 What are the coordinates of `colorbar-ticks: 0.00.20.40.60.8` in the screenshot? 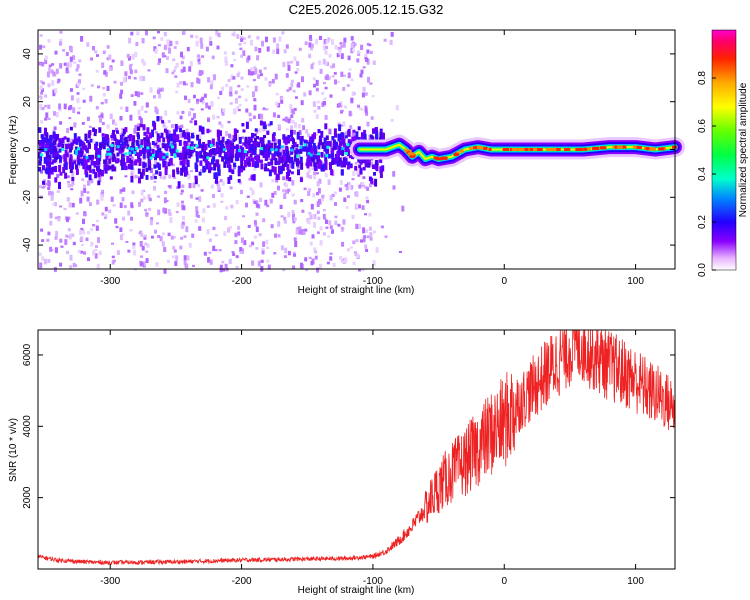 It's located at (706, 174).